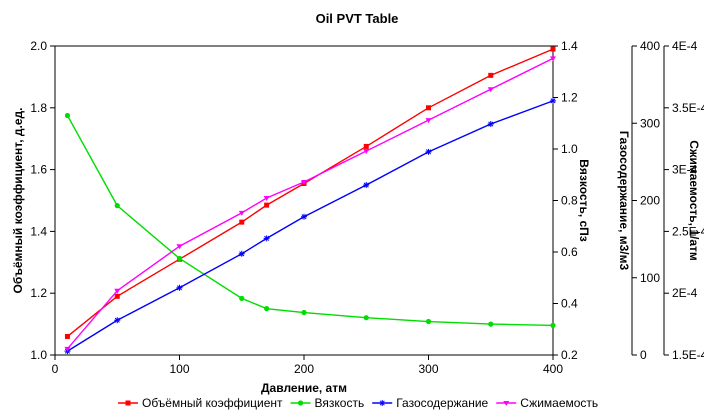 The image size is (704, 414). What do you see at coordinates (357, 18) in the screenshot?
I see `chart-title: Oil PVT Table` at bounding box center [357, 18].